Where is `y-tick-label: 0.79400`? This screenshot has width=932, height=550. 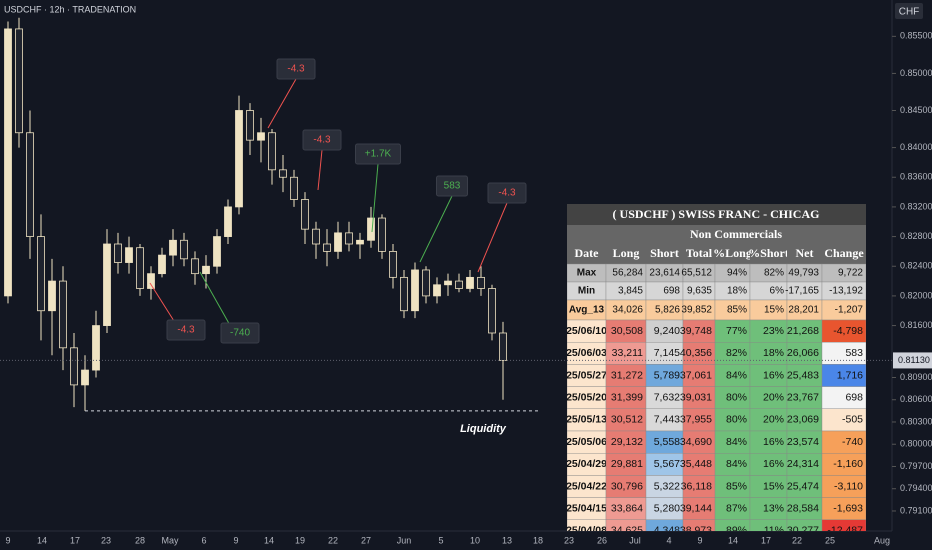
y-tick-label: 0.79400 is located at coordinates (916, 488).